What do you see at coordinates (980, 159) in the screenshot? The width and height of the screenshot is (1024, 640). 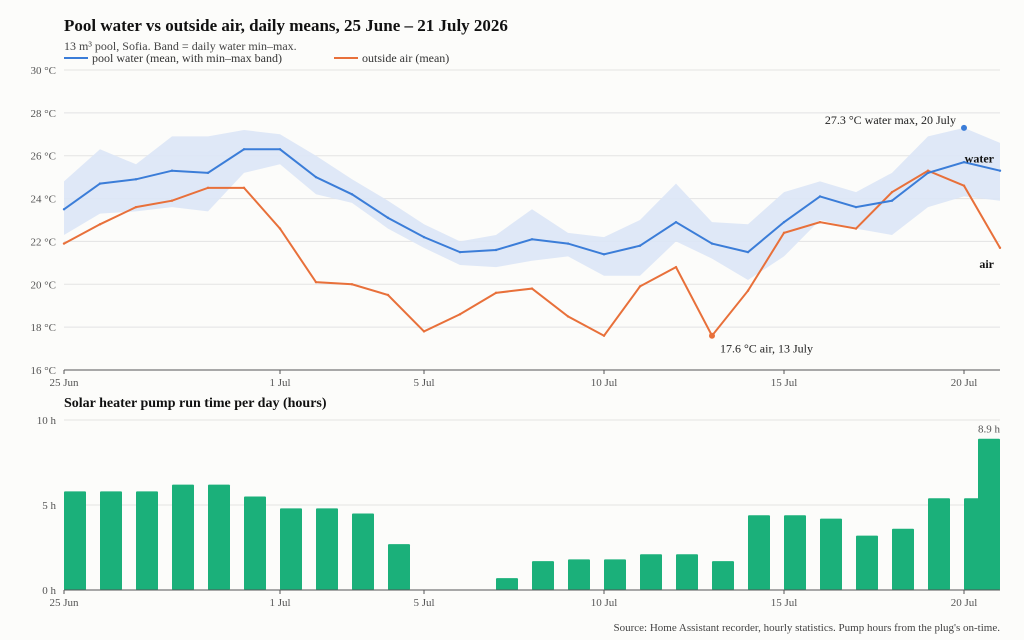 I see `water-end-label: water` at bounding box center [980, 159].